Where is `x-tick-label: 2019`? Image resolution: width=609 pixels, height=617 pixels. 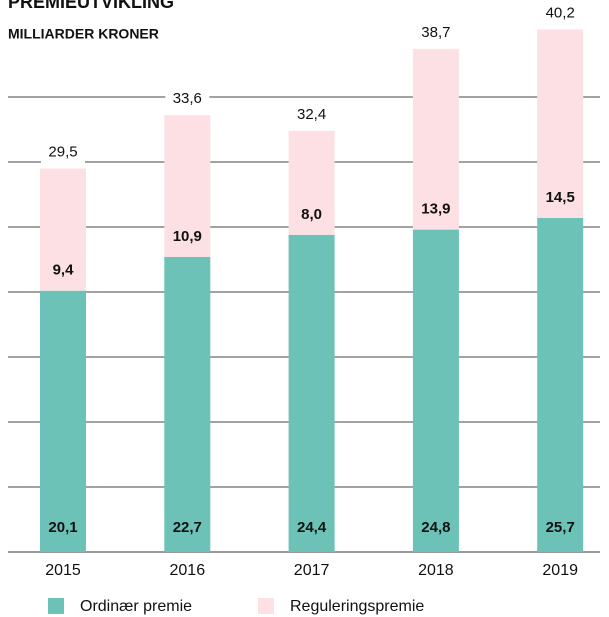 x-tick-label: 2019 is located at coordinates (560, 570).